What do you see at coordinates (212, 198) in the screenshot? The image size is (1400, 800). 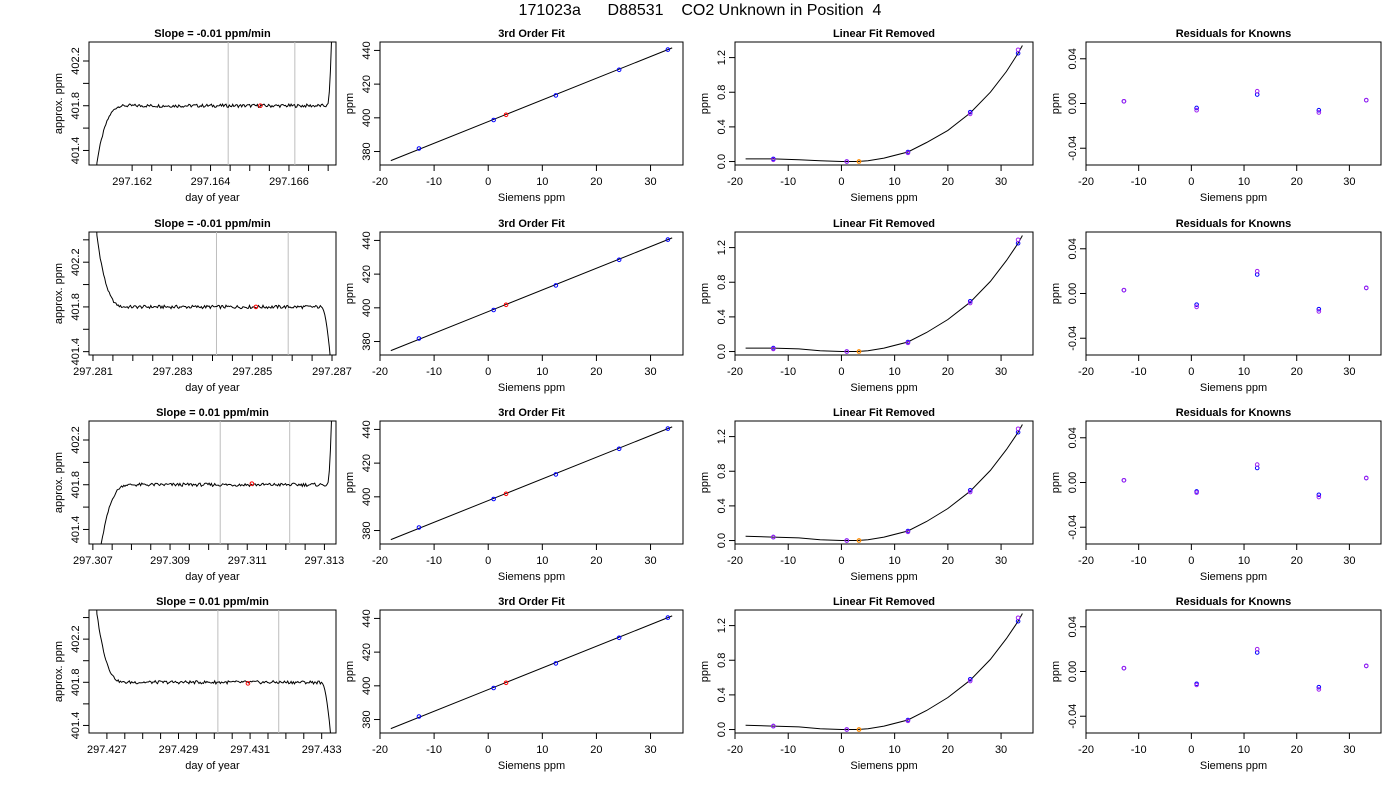 I see `x-axis-label: day of year` at bounding box center [212, 198].